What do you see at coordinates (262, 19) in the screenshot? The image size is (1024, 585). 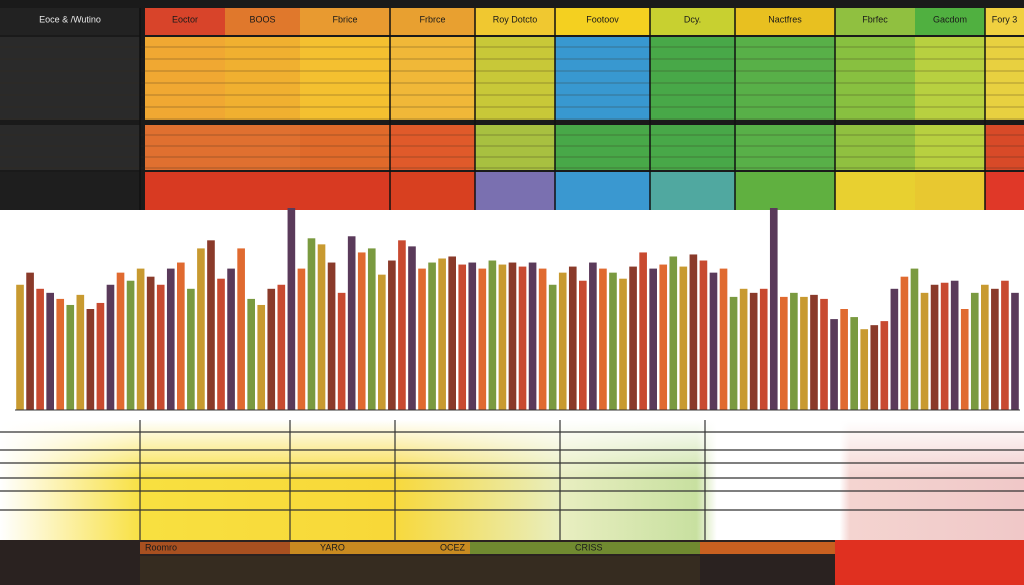 I see `column-header: BOOS` at bounding box center [262, 19].